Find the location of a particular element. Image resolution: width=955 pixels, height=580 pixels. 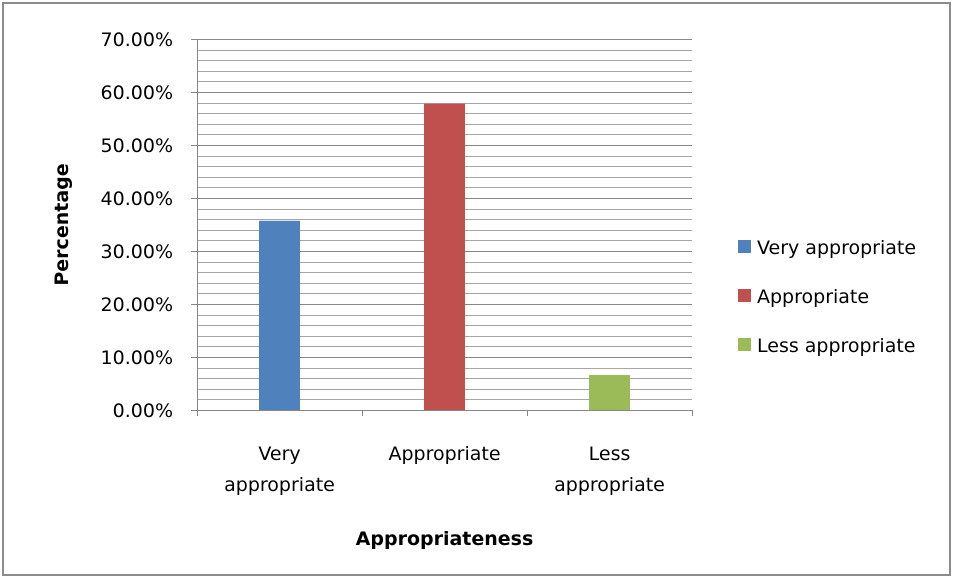

x-category-label: Less is located at coordinates (610, 454).